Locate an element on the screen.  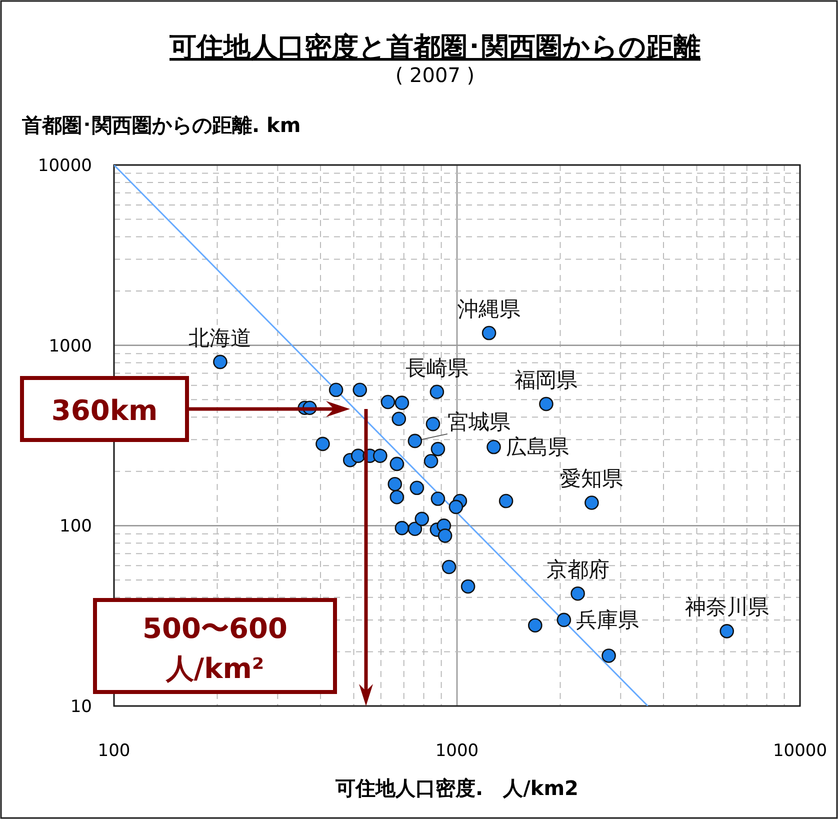
x-tick-label: 100 is located at coordinates (114, 751).